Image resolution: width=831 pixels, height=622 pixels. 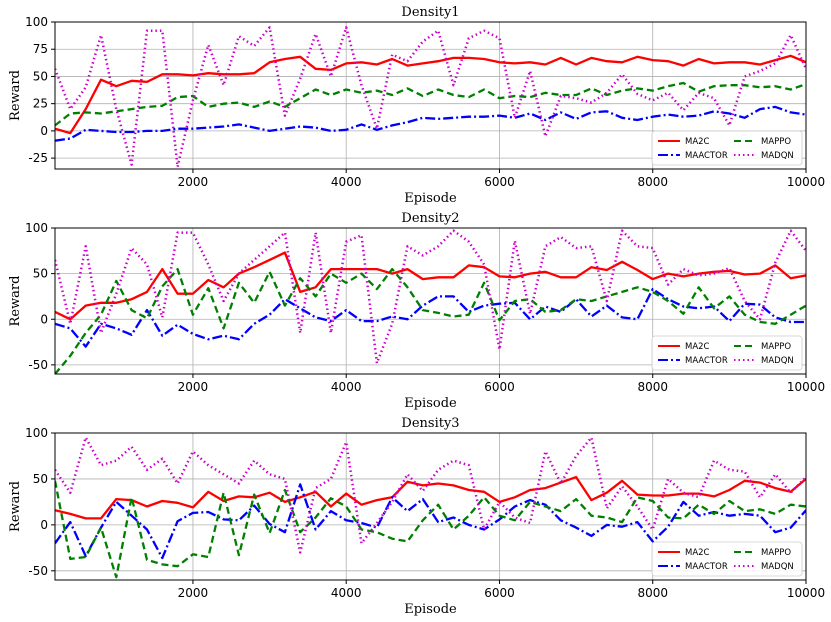 I want to click on y-tick-label: -25, so click(x=38, y=158).